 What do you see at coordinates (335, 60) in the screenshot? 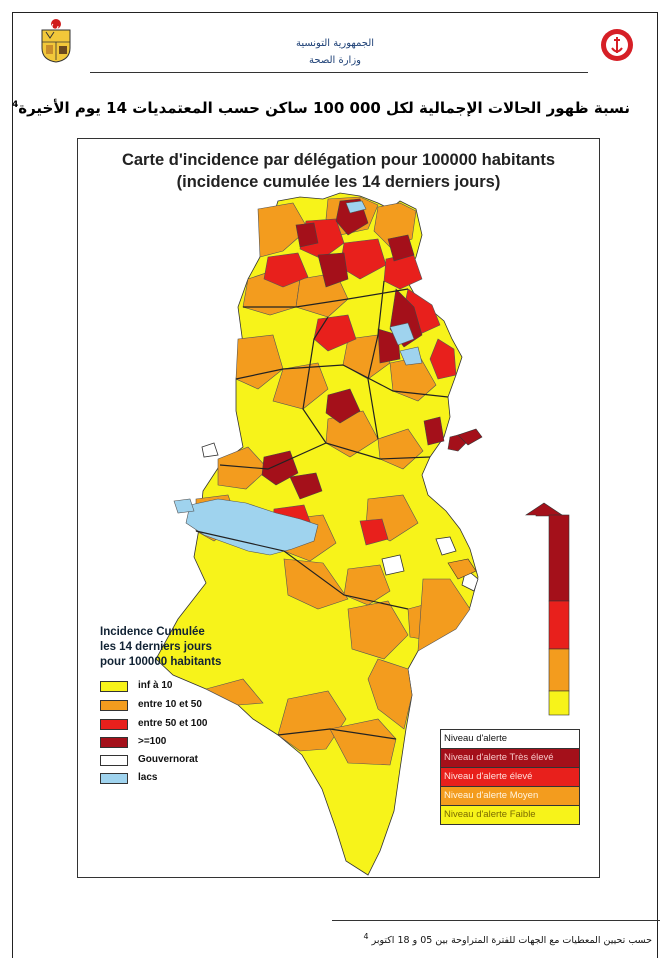
I see `header-ministry: وزارة الصحة` at bounding box center [335, 60].